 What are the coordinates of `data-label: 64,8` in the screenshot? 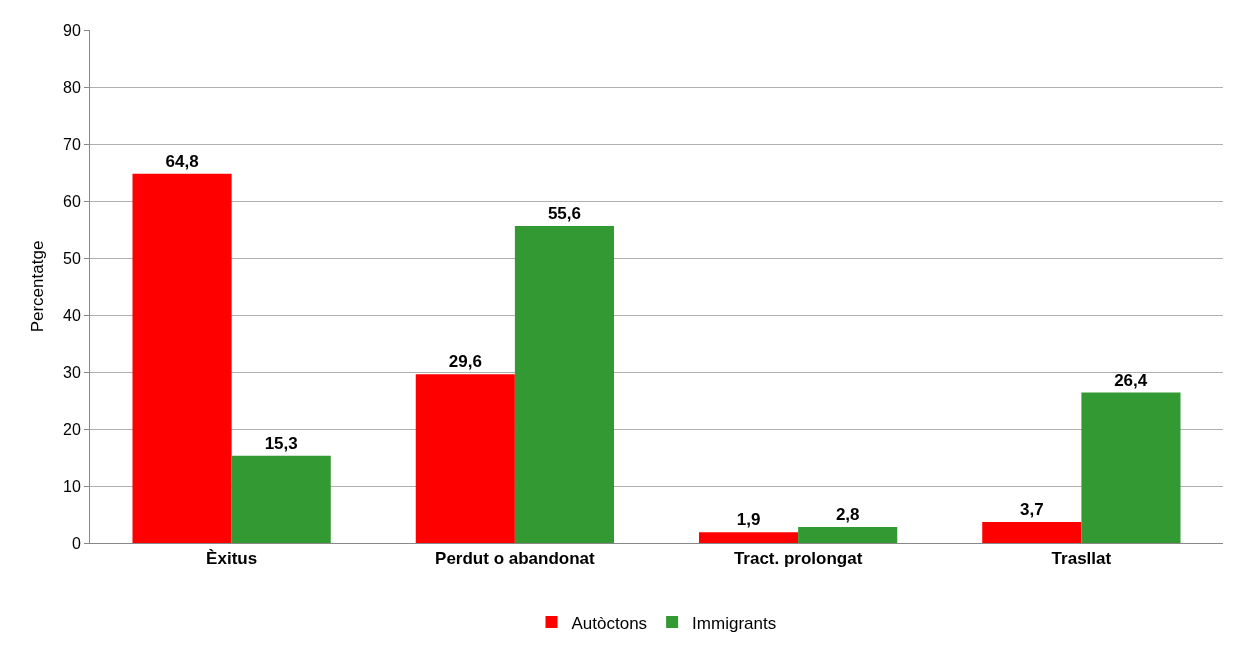 It's located at (182, 161).